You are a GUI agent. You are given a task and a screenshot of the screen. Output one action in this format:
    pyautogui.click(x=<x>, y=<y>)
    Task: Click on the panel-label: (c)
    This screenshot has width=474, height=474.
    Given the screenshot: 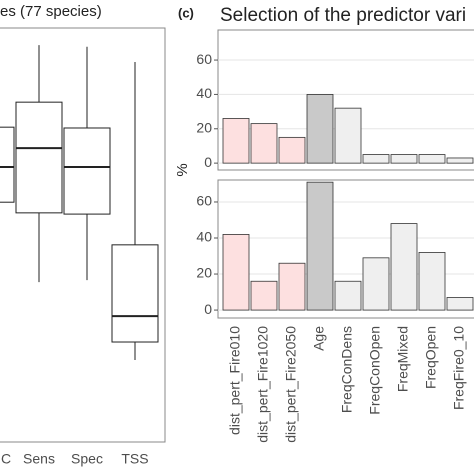 What is the action you would take?
    pyautogui.click(x=186, y=12)
    